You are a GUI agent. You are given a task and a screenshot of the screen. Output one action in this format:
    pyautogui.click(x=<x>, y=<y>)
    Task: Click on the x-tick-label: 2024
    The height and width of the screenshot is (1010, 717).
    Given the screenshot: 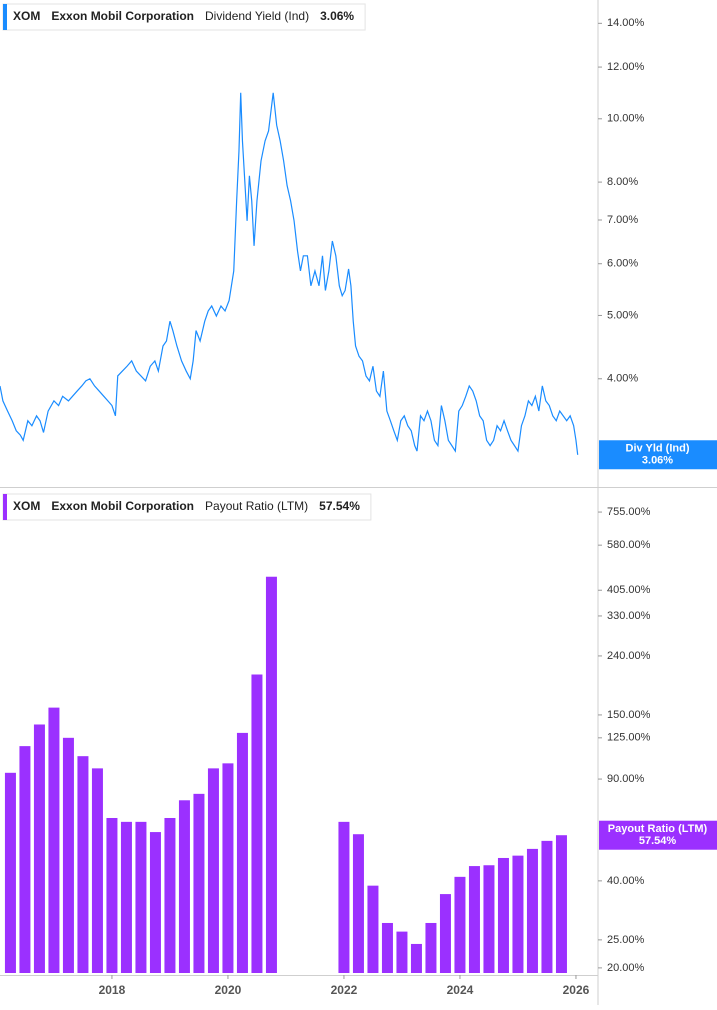 What is the action you would take?
    pyautogui.click(x=460, y=990)
    